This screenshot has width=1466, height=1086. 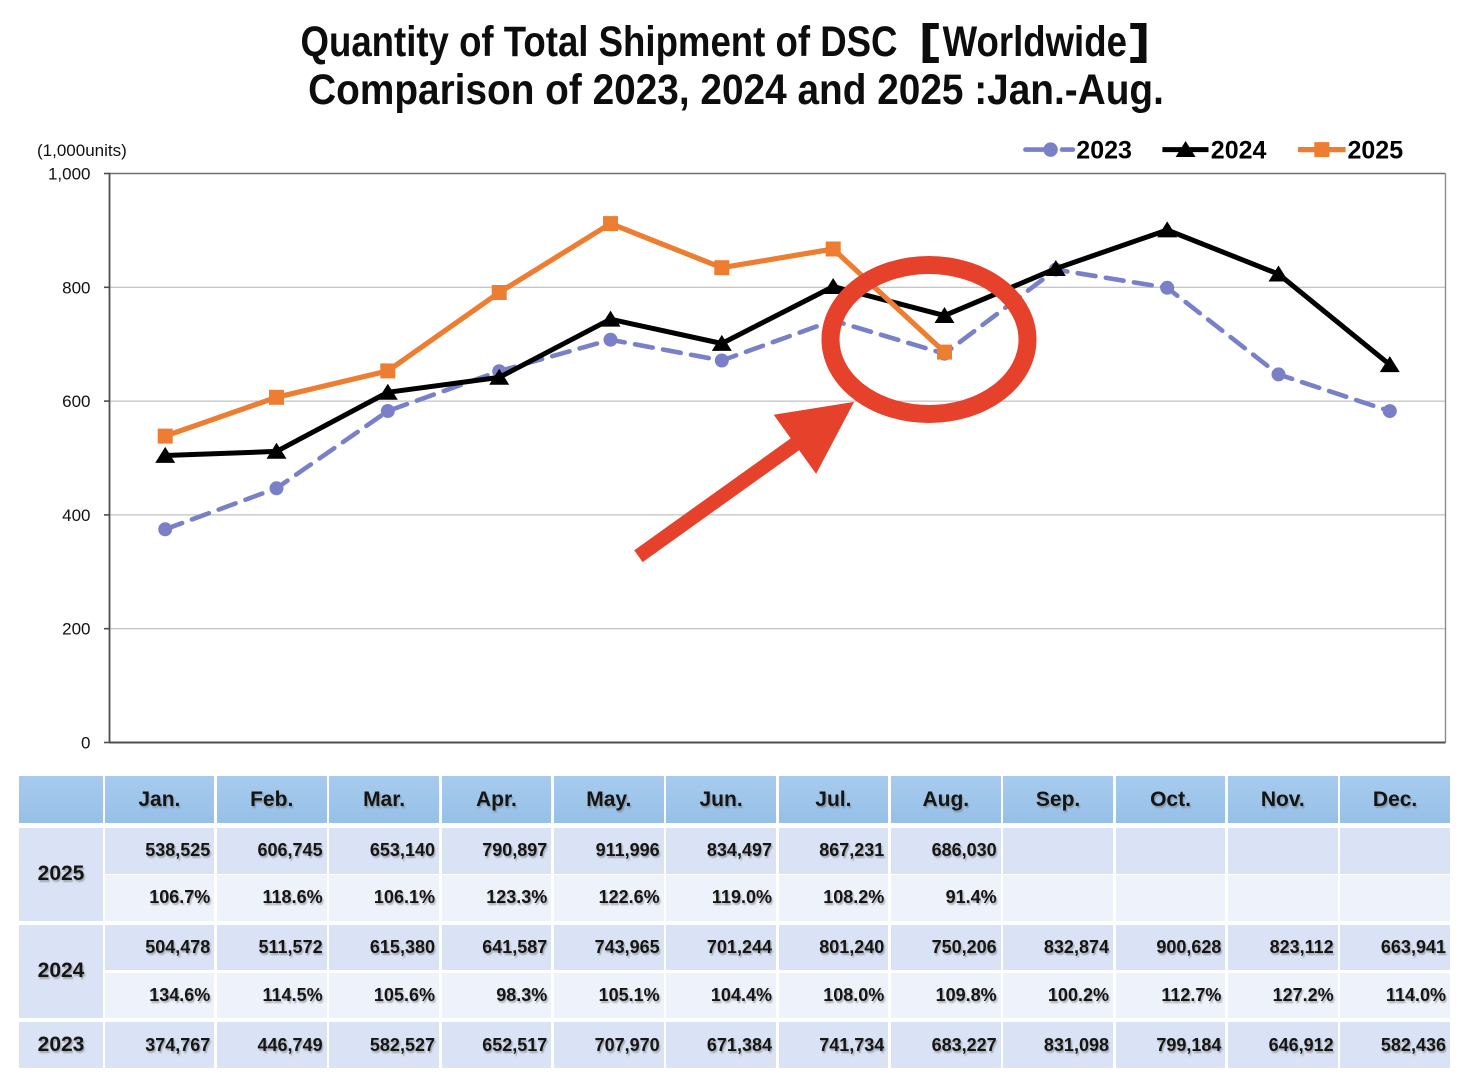 What do you see at coordinates (76, 287) in the screenshot?
I see `svg-text: 800` at bounding box center [76, 287].